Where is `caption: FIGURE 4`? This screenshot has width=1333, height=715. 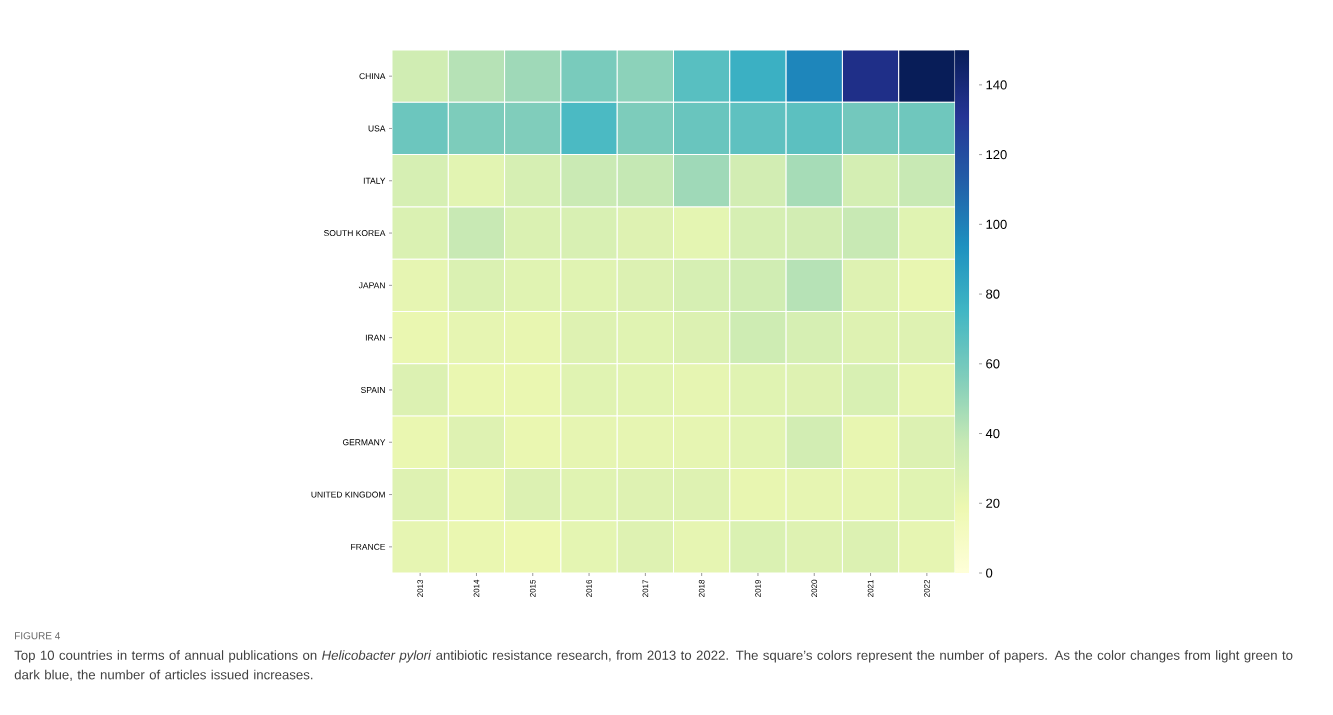 caption: FIGURE 4 is located at coordinates (38, 636).